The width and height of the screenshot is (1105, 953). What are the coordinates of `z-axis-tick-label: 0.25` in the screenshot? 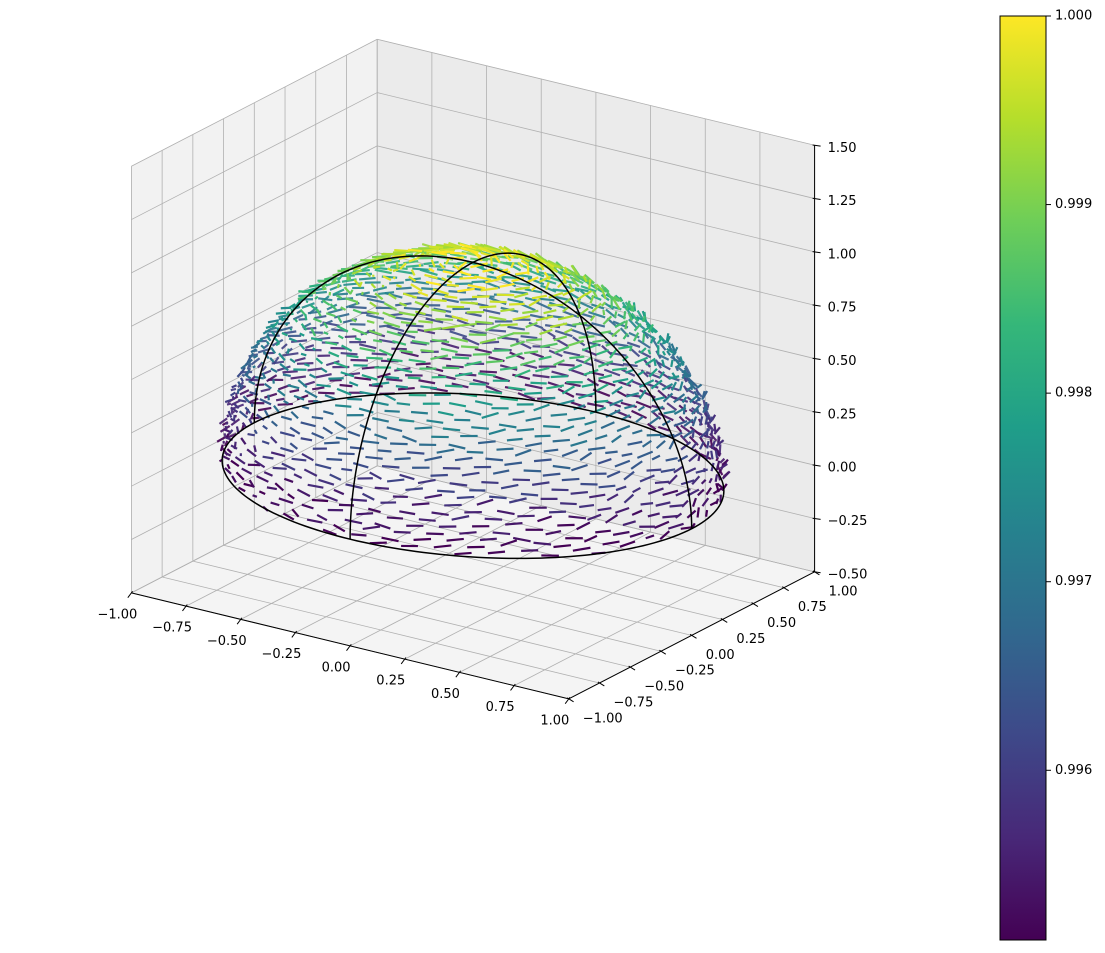 It's located at (842, 414).